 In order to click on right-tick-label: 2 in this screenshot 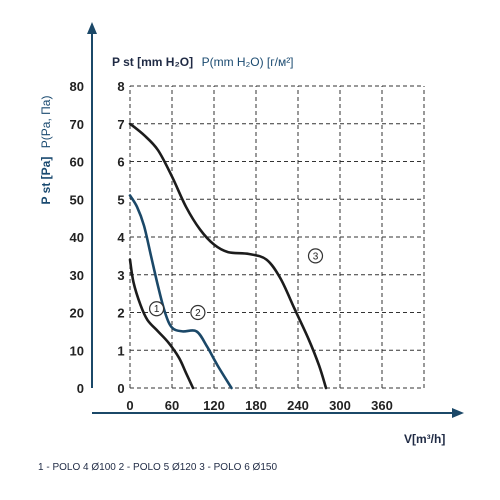, I will do `click(120, 313)`.